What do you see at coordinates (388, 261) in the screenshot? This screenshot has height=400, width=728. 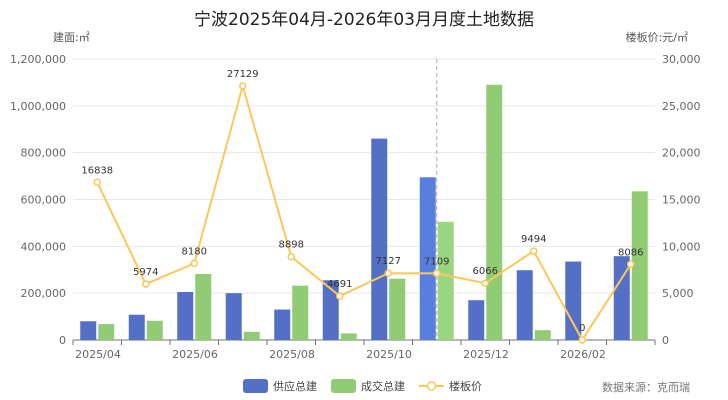 I see `price-label: 7127` at bounding box center [388, 261].